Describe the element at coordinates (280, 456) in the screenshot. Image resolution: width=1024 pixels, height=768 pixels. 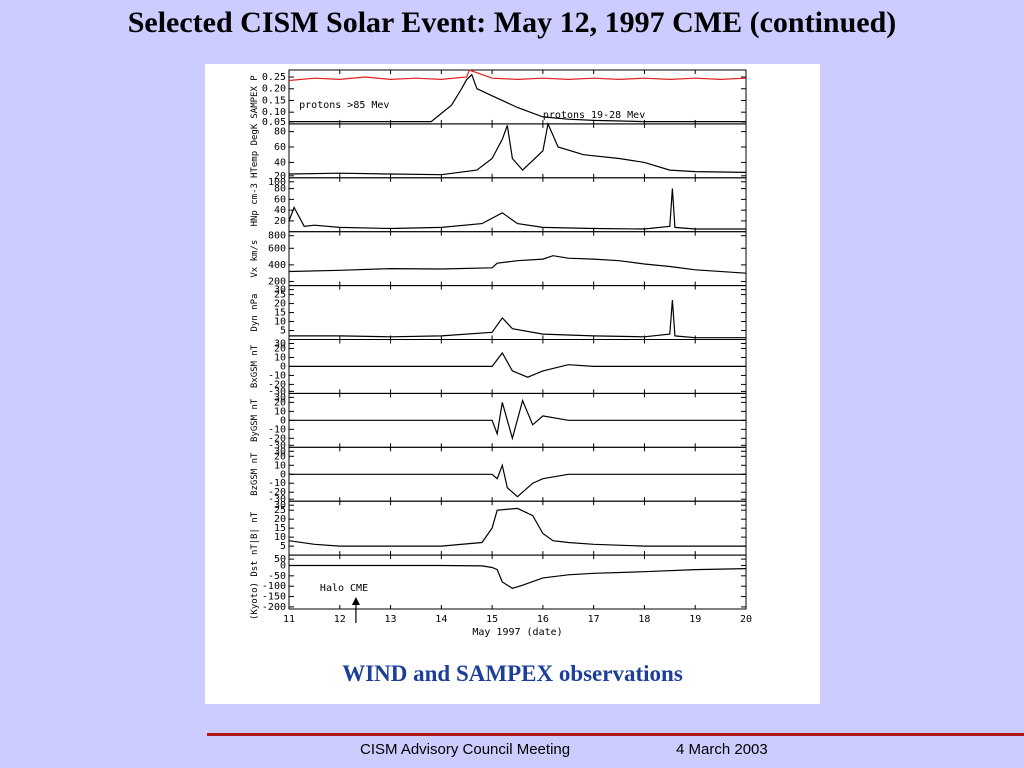
I see `ytick-label-bz: 20` at that location.